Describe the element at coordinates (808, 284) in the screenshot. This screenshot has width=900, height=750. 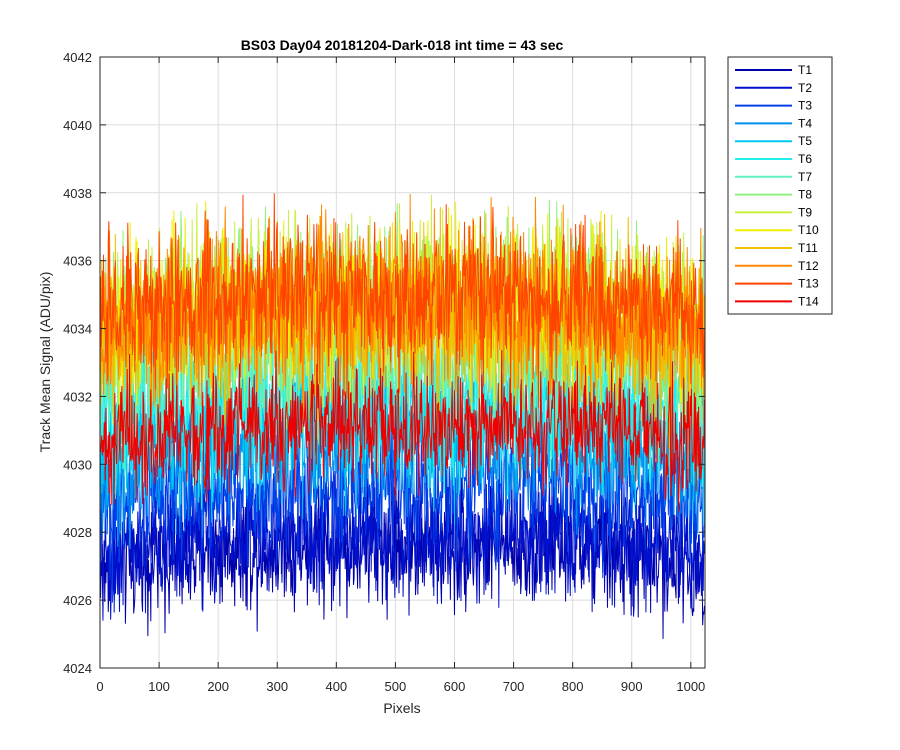
I see `legend-label-t13: T13` at that location.